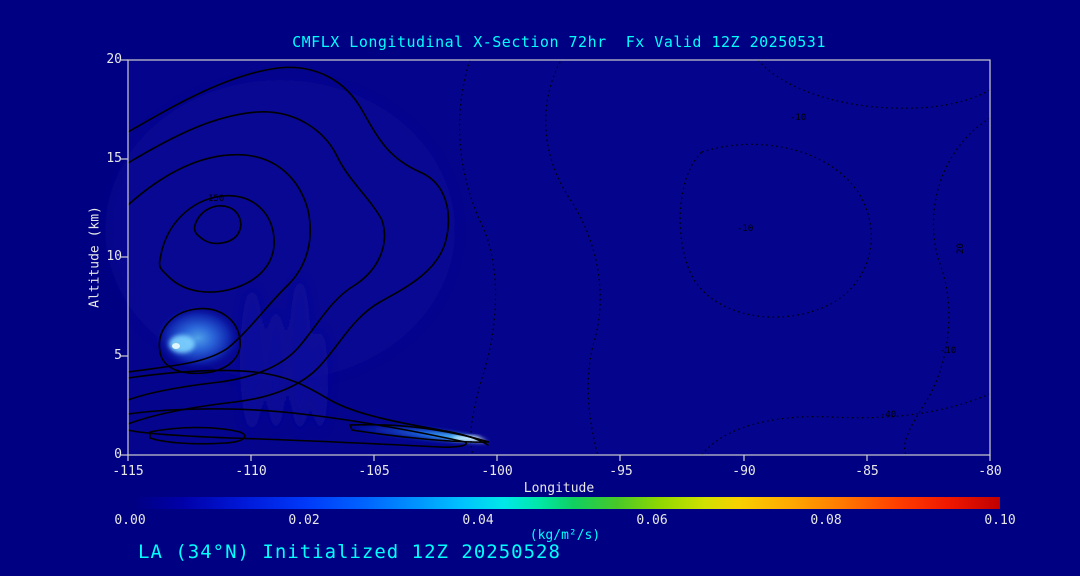  What do you see at coordinates (744, 471) in the screenshot?
I see `x-tick-label: -90` at bounding box center [744, 471].